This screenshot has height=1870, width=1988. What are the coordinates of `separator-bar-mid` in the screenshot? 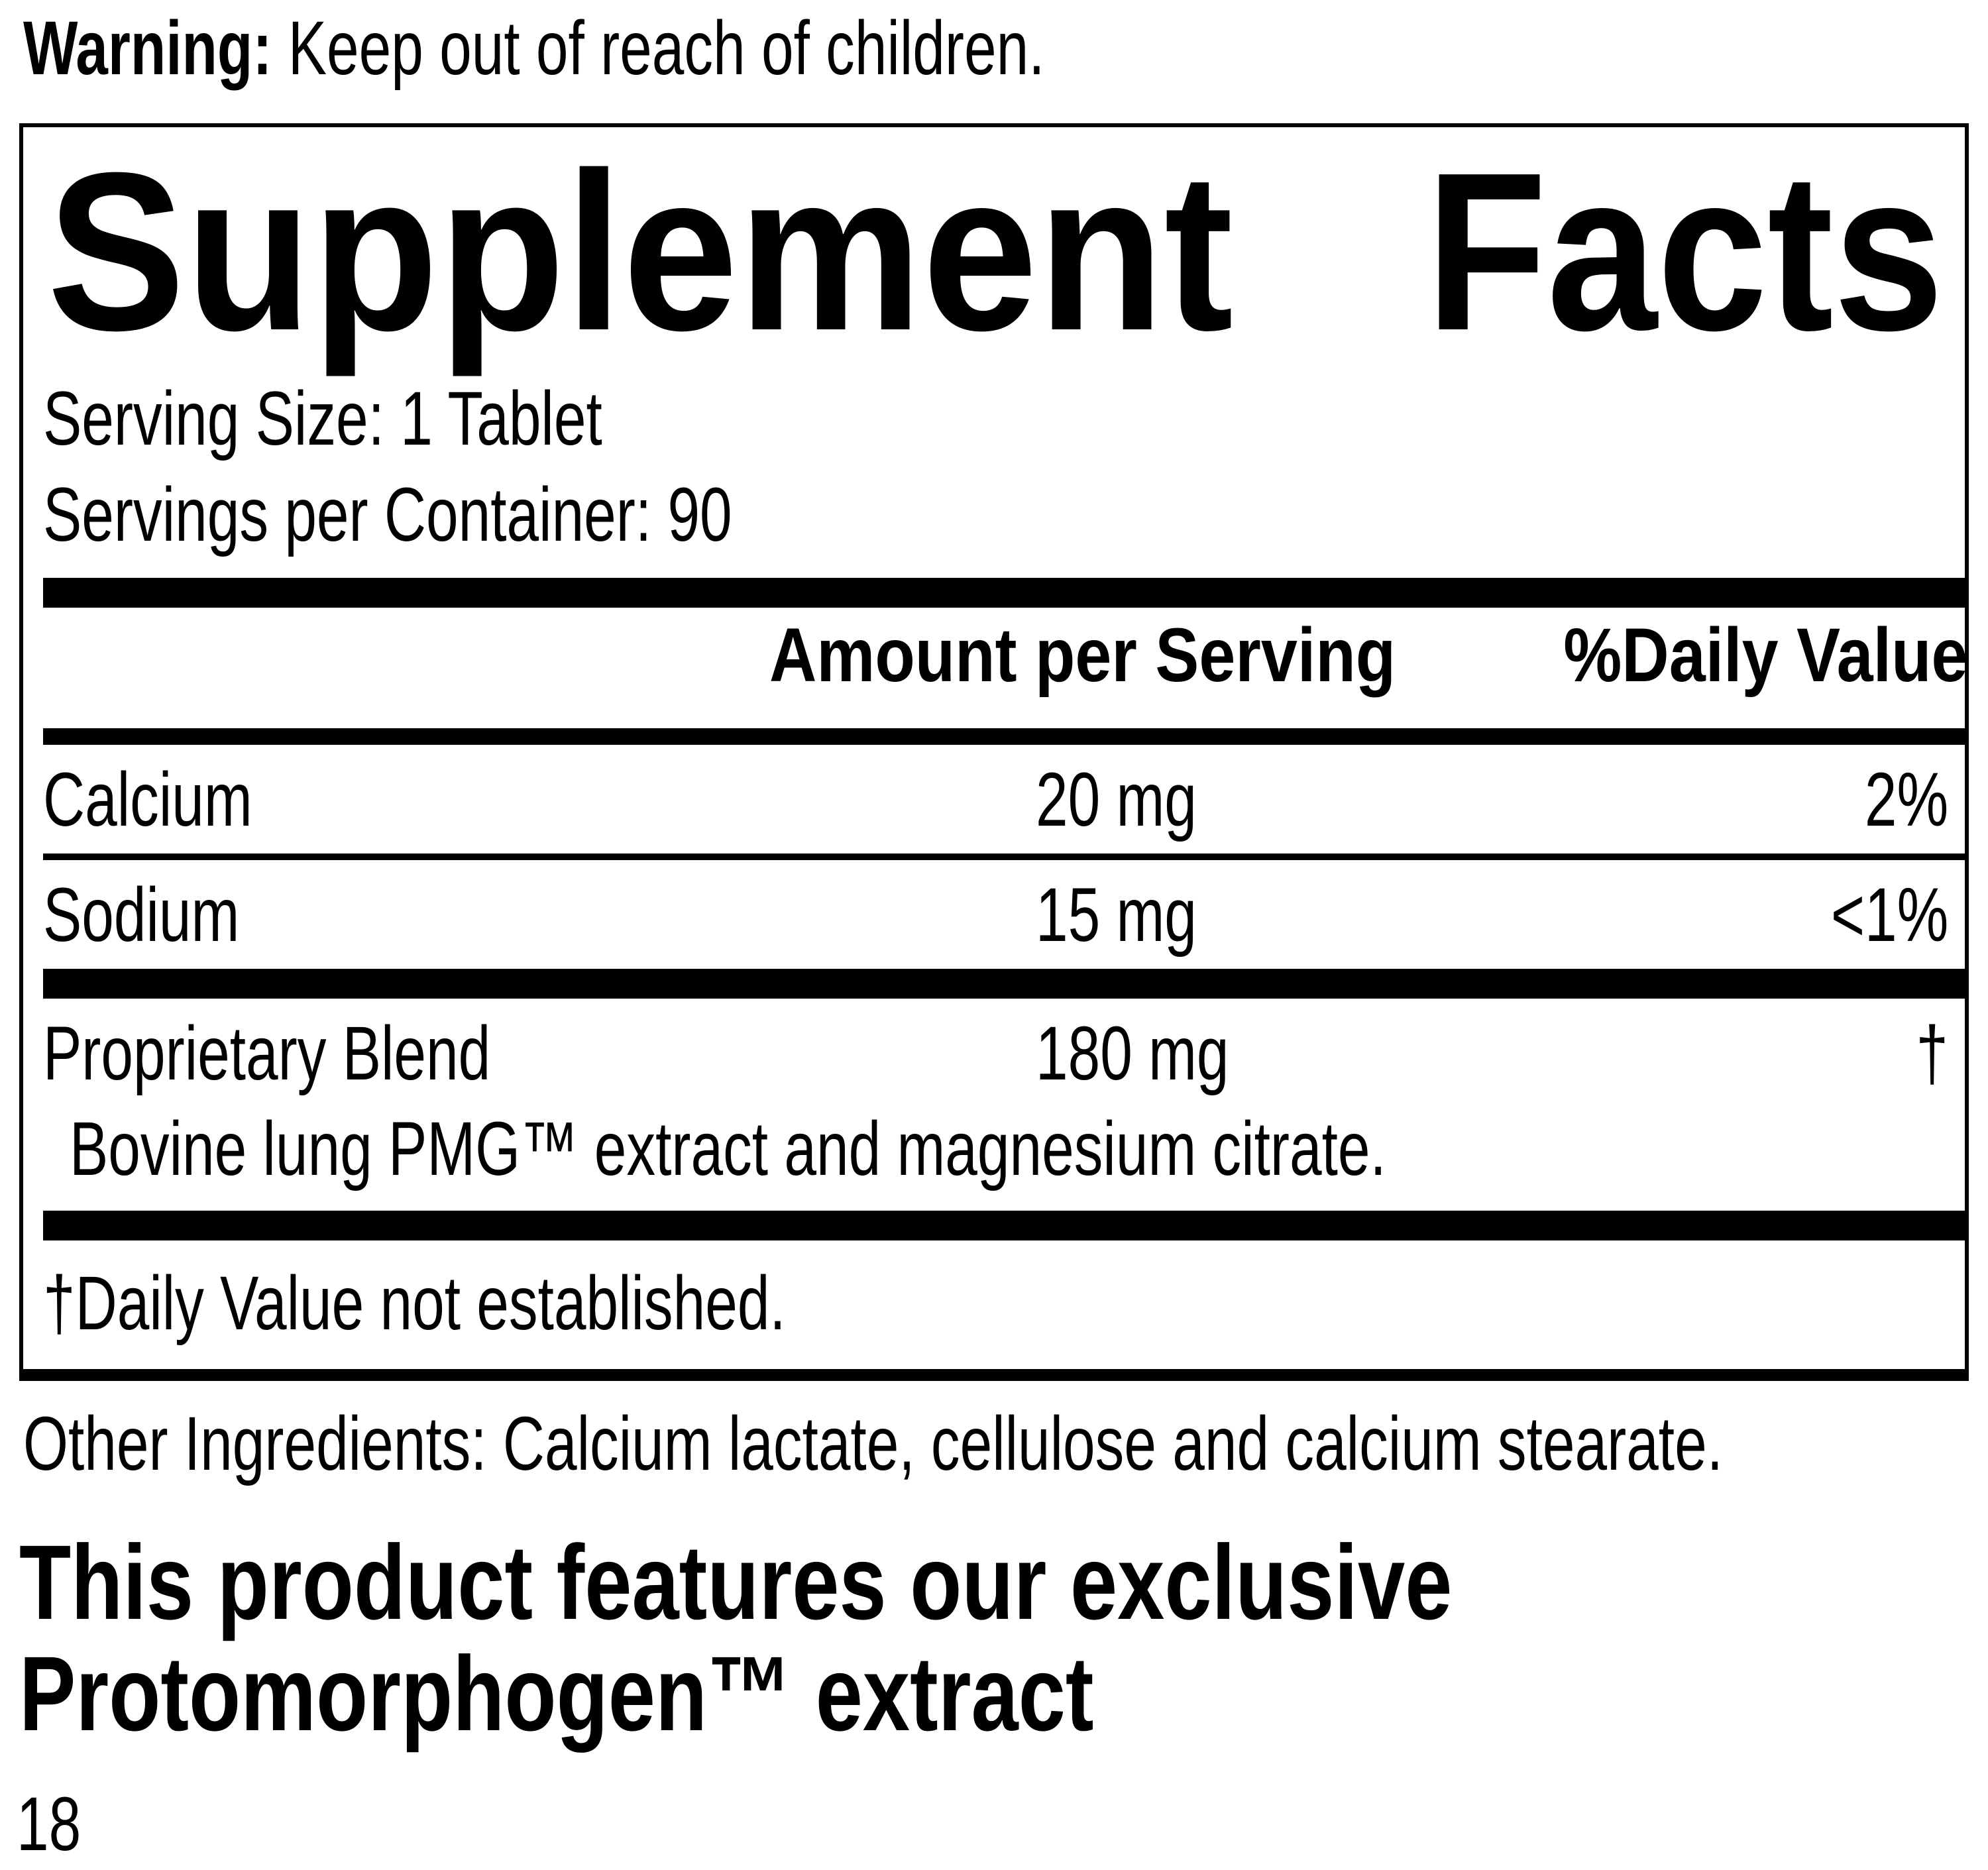 It's located at (1004, 984).